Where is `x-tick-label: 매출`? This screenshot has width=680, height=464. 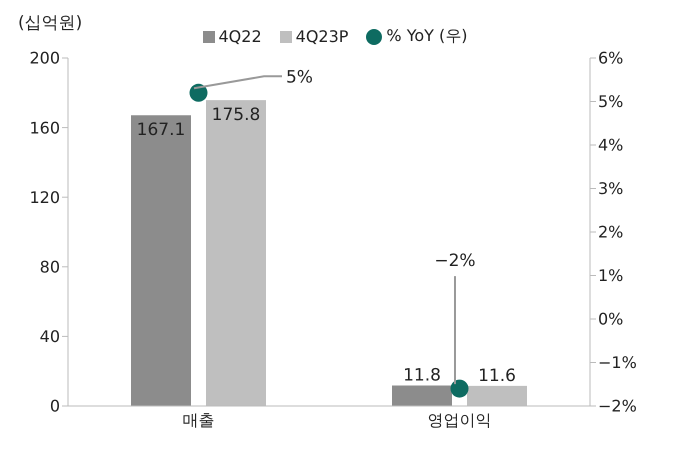 x-tick-label: 매출 is located at coordinates (198, 420).